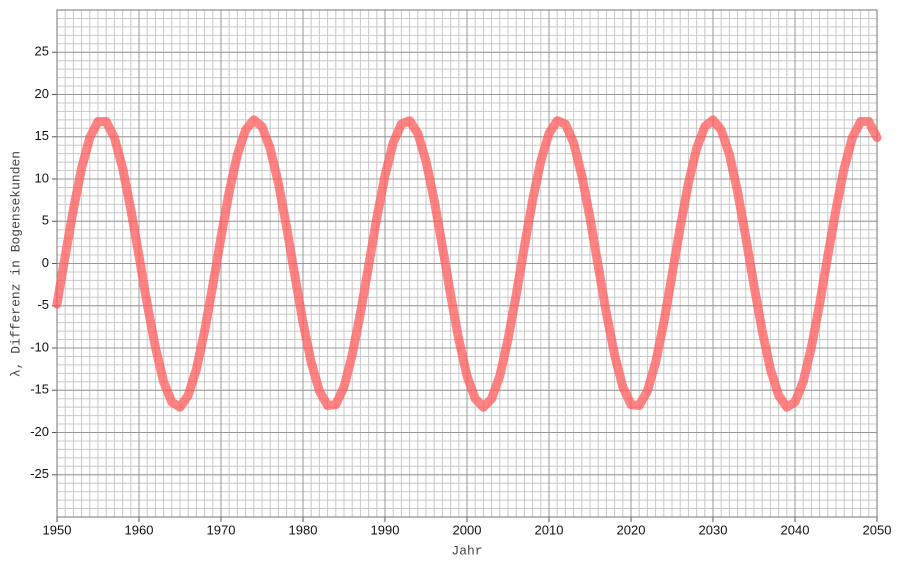 Image resolution: width=900 pixels, height=564 pixels. Describe the element at coordinates (45, 262) in the screenshot. I see `y-tick-label: 0` at that location.